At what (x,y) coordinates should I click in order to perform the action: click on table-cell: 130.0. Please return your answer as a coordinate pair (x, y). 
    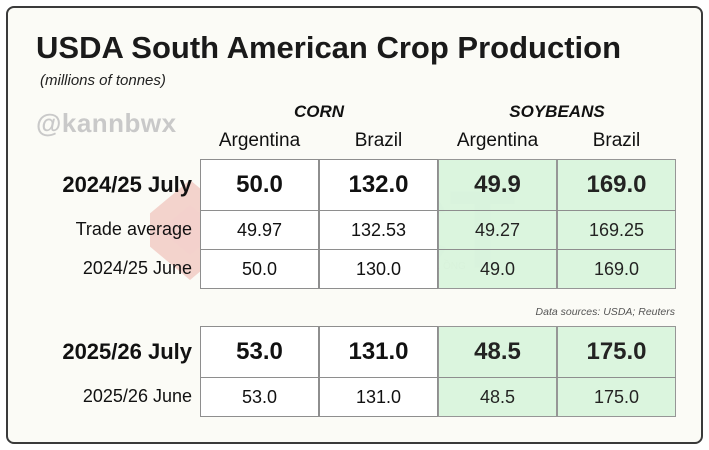
    Looking at the image, I should click on (378, 269).